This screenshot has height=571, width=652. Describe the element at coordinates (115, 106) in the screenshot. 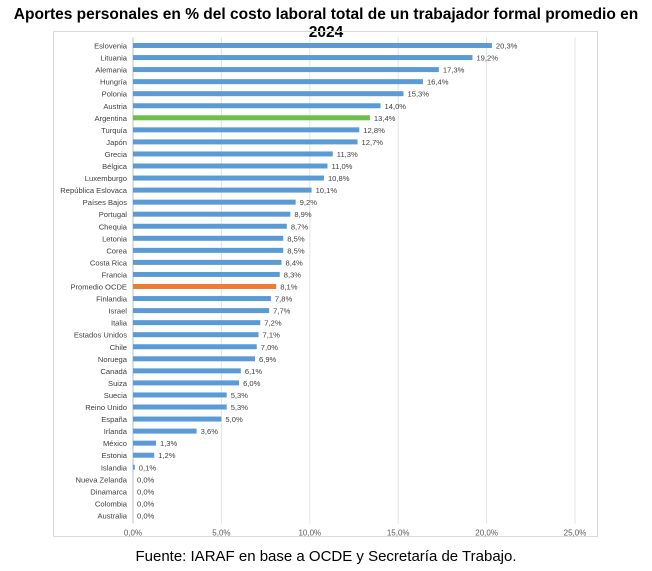

I see `category-label: Austria` at that location.